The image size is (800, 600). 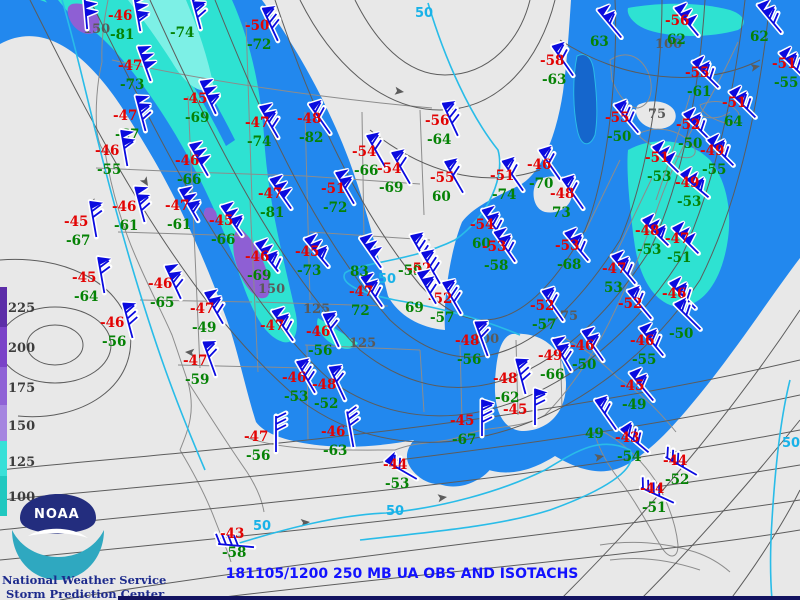 What do you see at coordinates (391, 188) in the screenshot?
I see `station-value: -69` at bounding box center [391, 188].